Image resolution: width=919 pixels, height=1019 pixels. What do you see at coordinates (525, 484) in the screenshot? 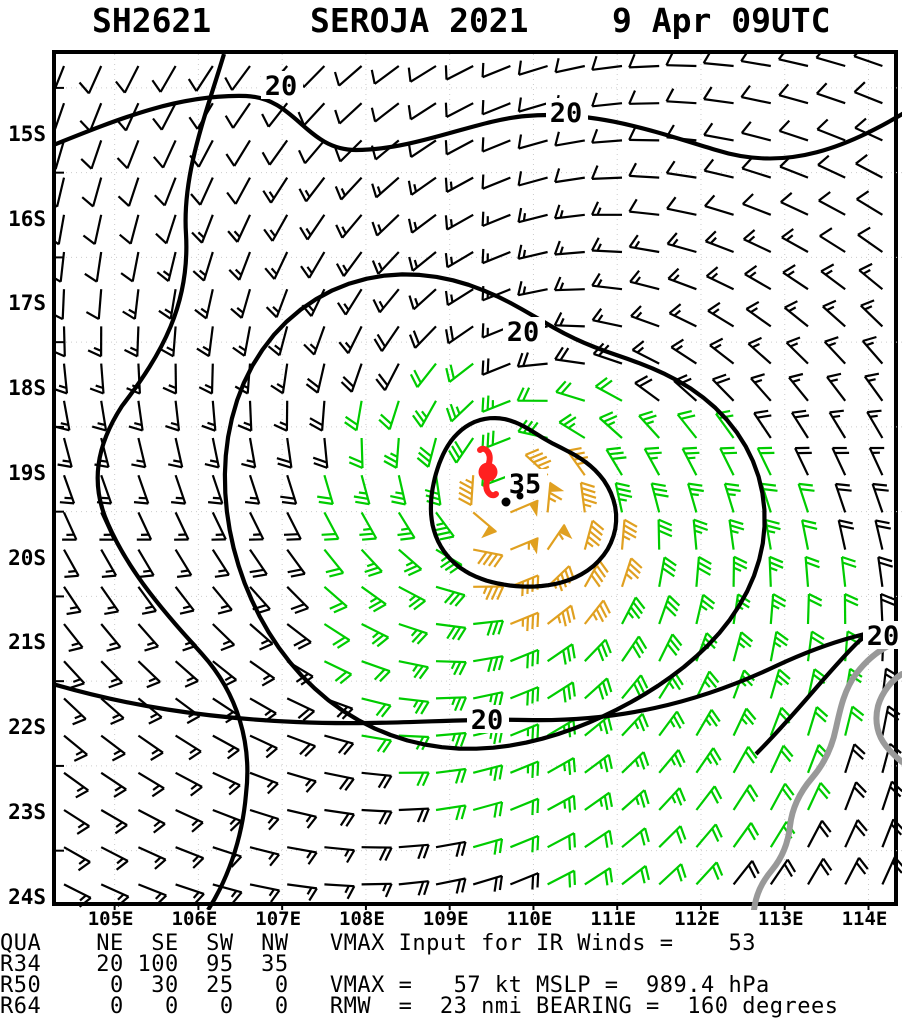
I see `contour-label: 35` at bounding box center [525, 484].